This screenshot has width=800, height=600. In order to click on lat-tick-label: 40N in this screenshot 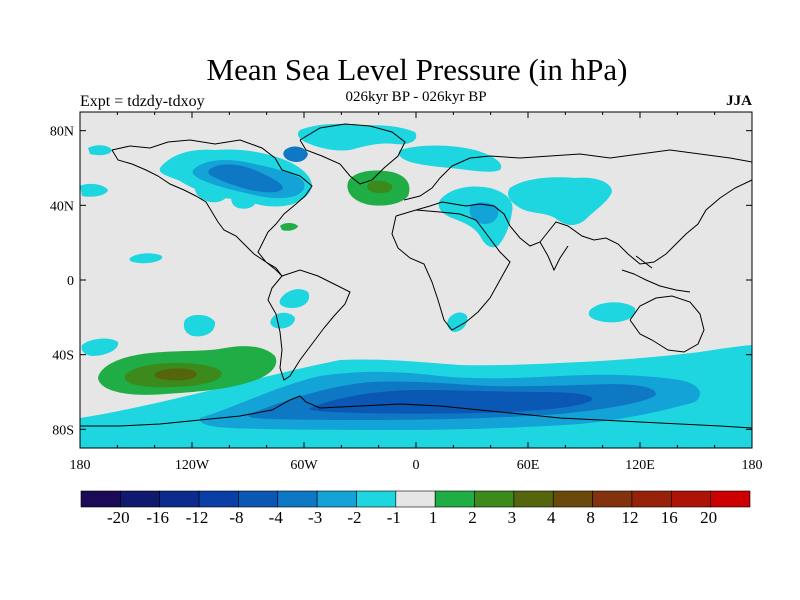, I will do `click(62, 206)`.